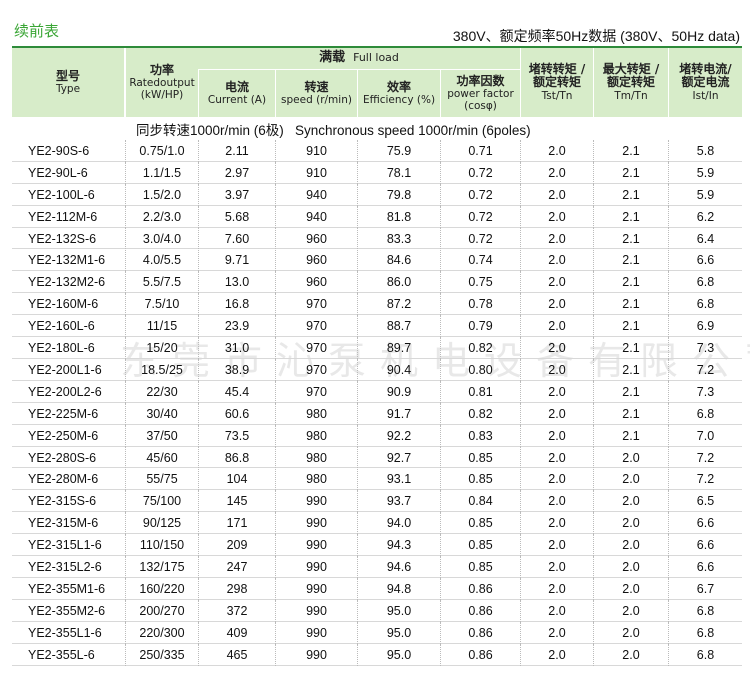  Describe the element at coordinates (61, 194) in the screenshot. I see `table-cell: YE2-100L-6` at that location.